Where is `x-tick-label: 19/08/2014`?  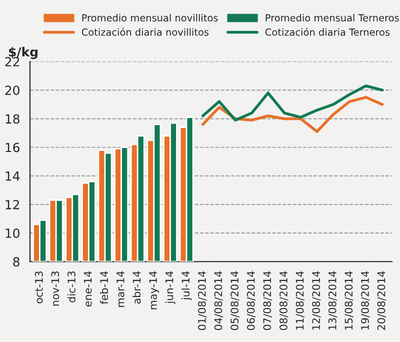 x-tick-label: 19/08/2014 is located at coordinates (365, 300).